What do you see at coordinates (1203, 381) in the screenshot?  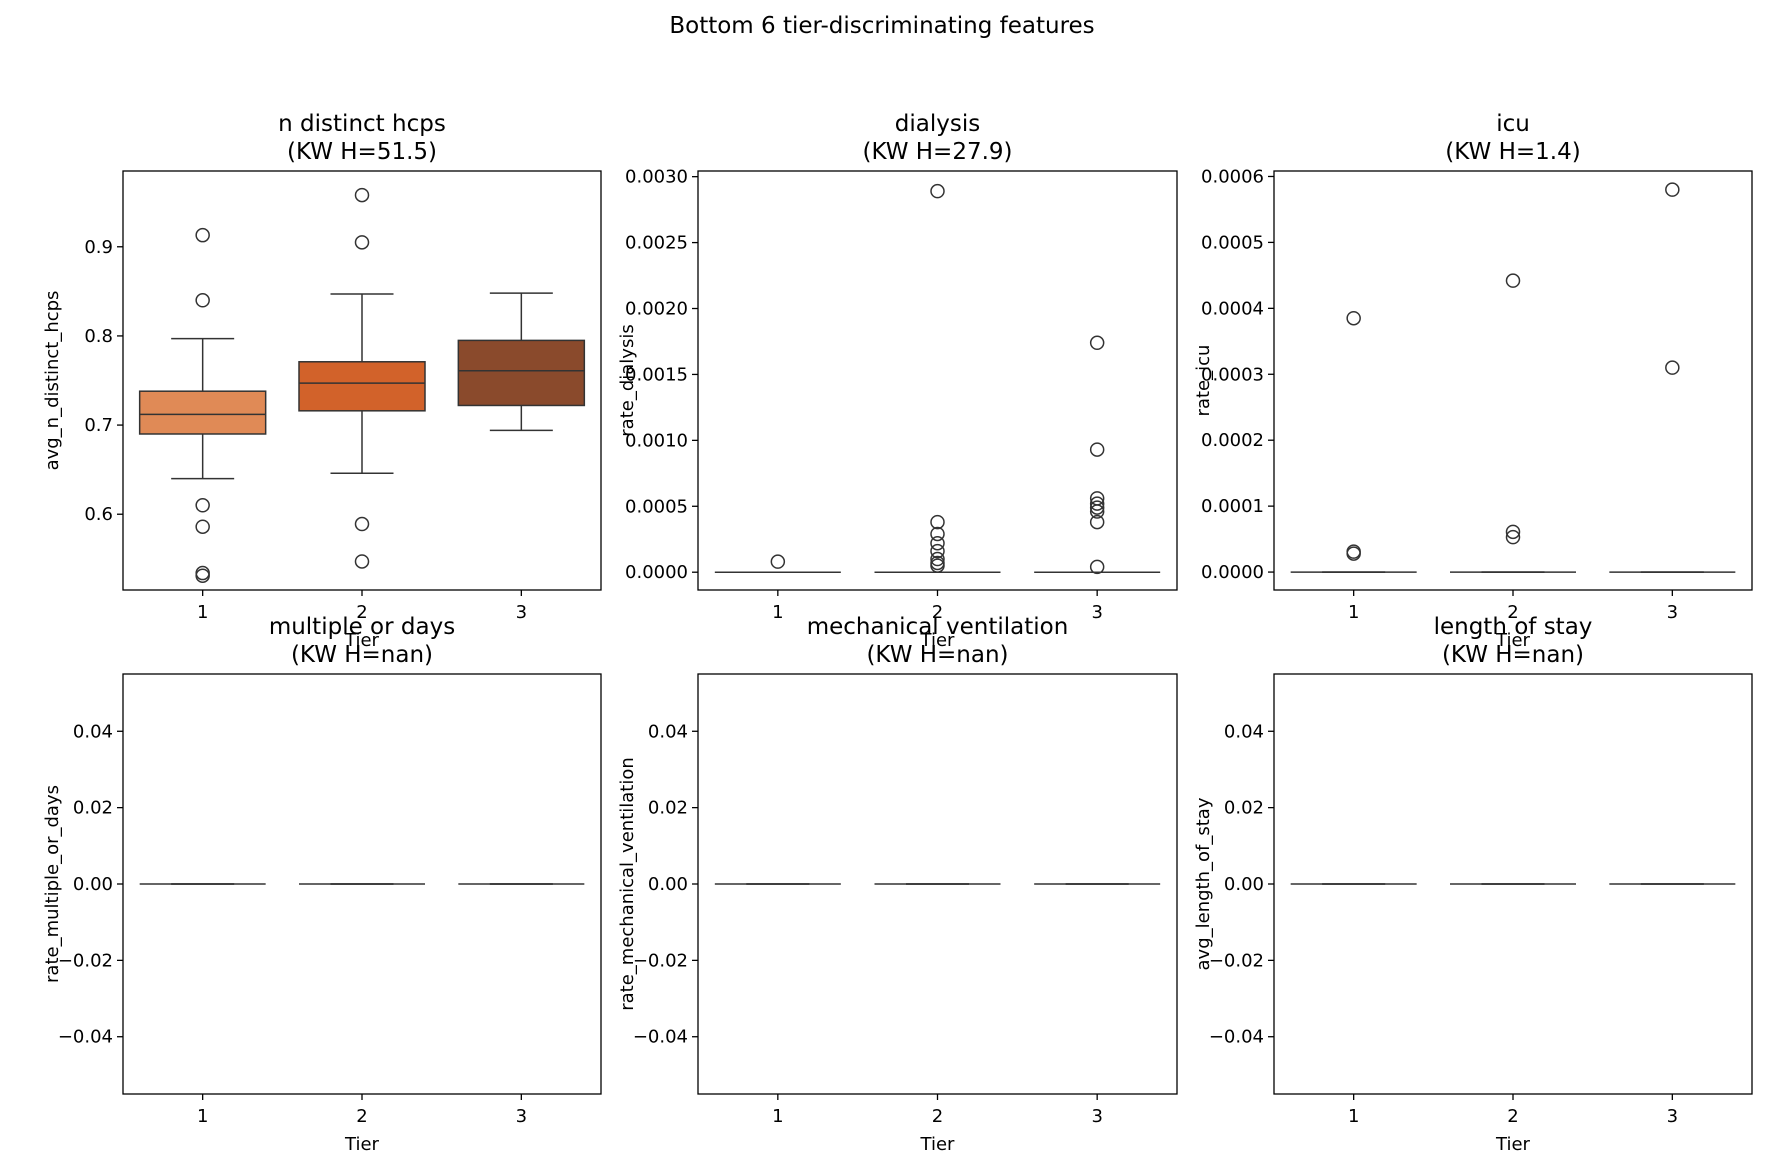 I see `y-axis-label: rate_icu` at bounding box center [1203, 381].